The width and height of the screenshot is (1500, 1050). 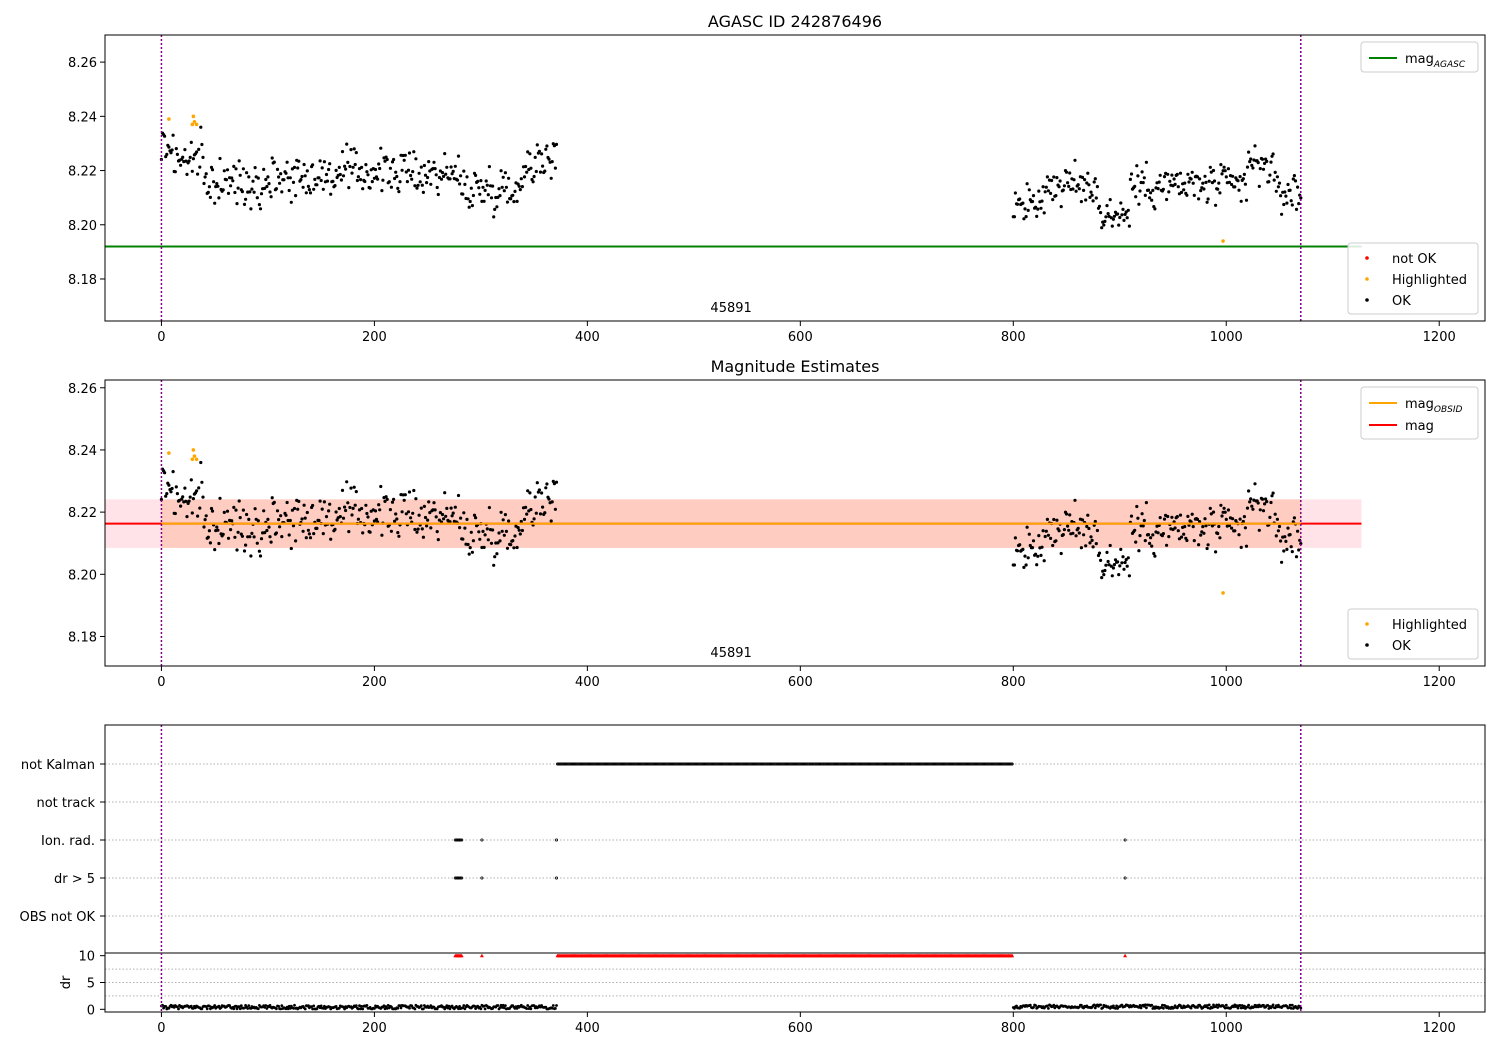 What do you see at coordinates (74, 879) in the screenshot?
I see `flag-row-label: dr > 5` at bounding box center [74, 879].